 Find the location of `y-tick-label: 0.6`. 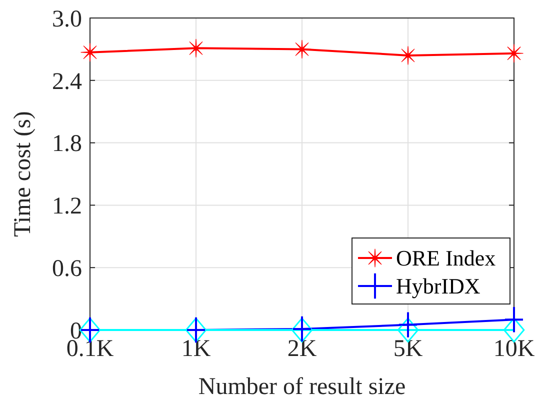

y-tick-label: 0.6 is located at coordinates (67, 269).